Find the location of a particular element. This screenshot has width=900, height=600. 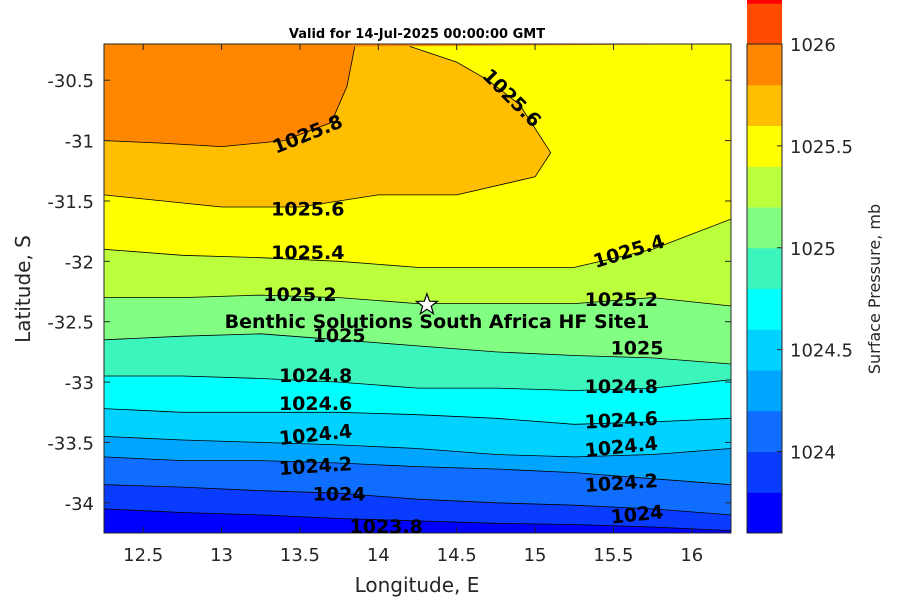

contour-line-1025.8 is located at coordinates (230, 97).